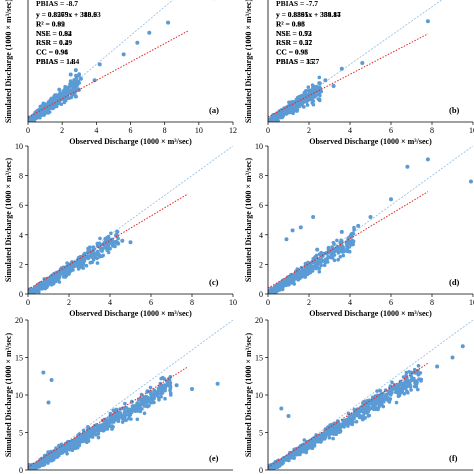 This screenshot has width=474, height=474. What do you see at coordinates (268, 130) in the screenshot?
I see `x-tick-label: 0` at bounding box center [268, 130].